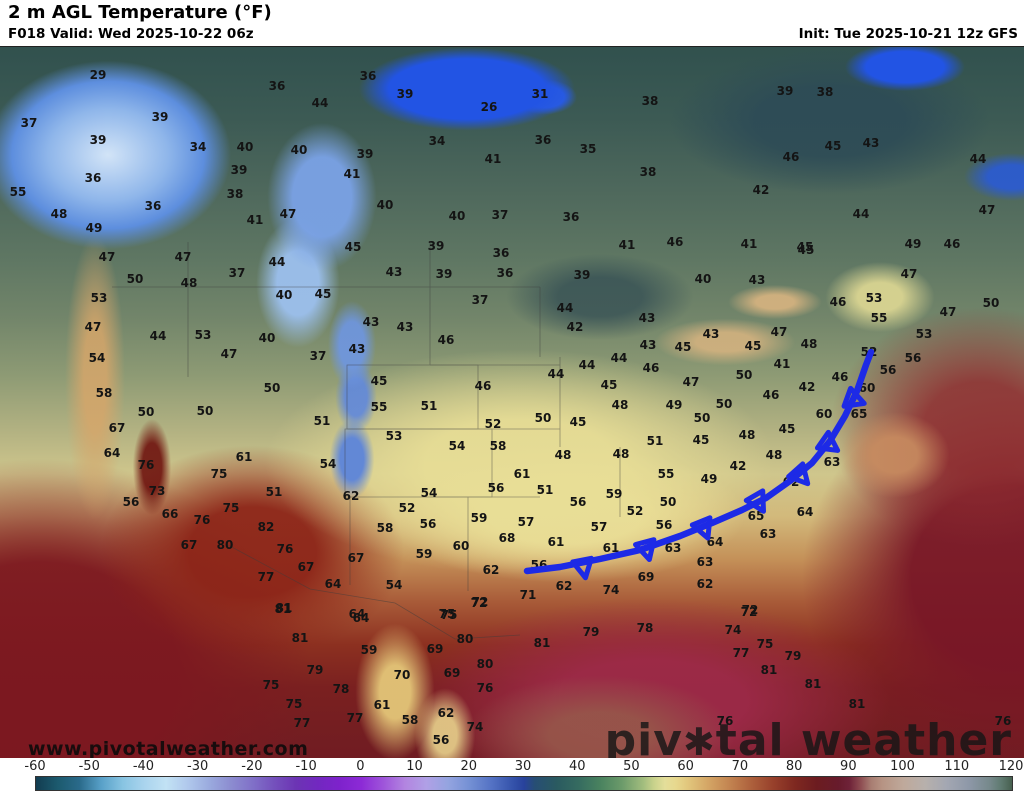 The height and width of the screenshot is (791, 1024). I want to click on temp-label: 70, so click(402, 675).